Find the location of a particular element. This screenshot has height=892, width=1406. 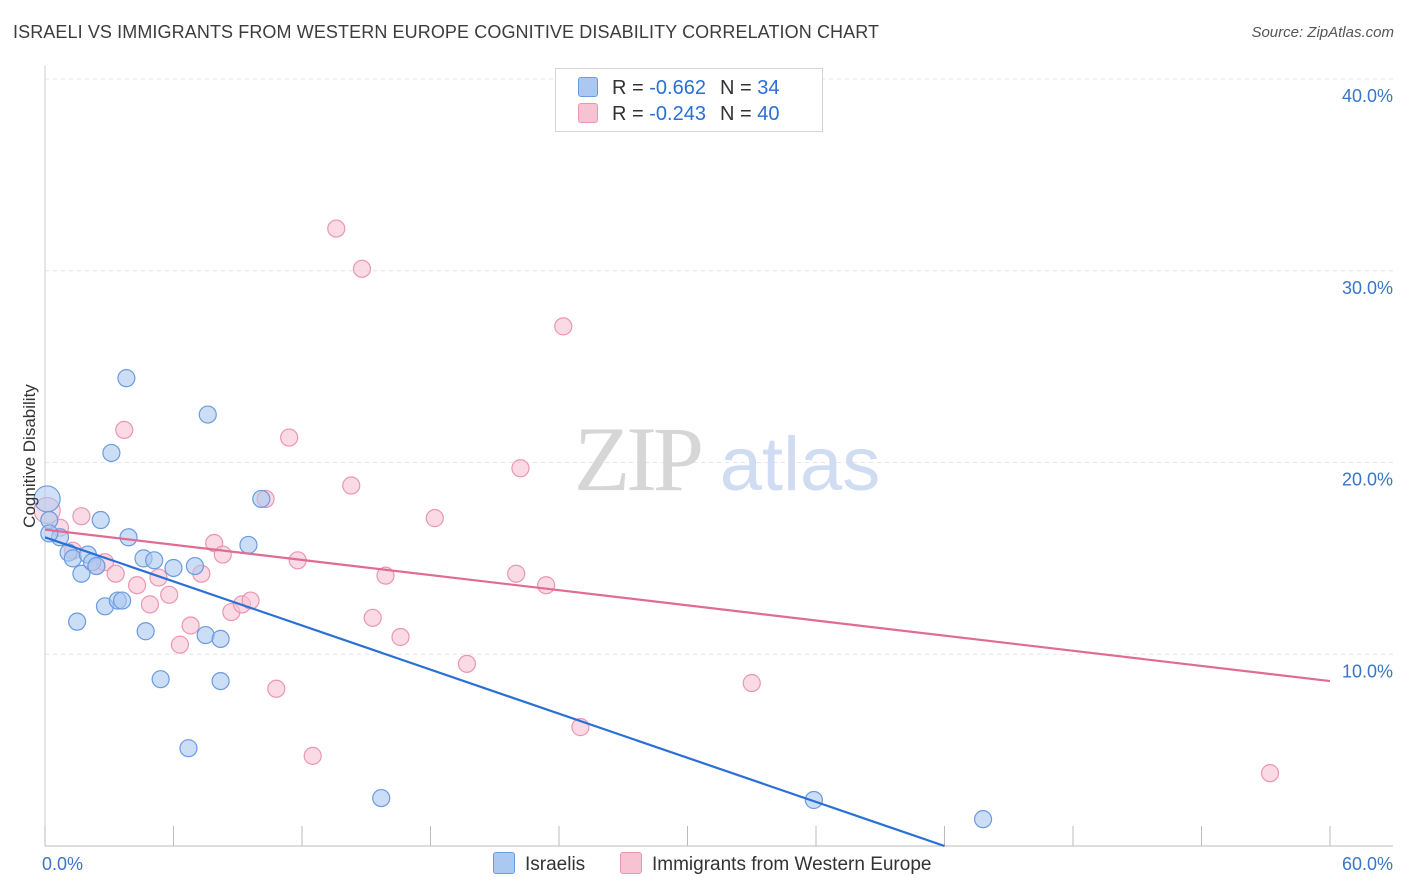

watermark-atlas: atlas is located at coordinates (800, 464).